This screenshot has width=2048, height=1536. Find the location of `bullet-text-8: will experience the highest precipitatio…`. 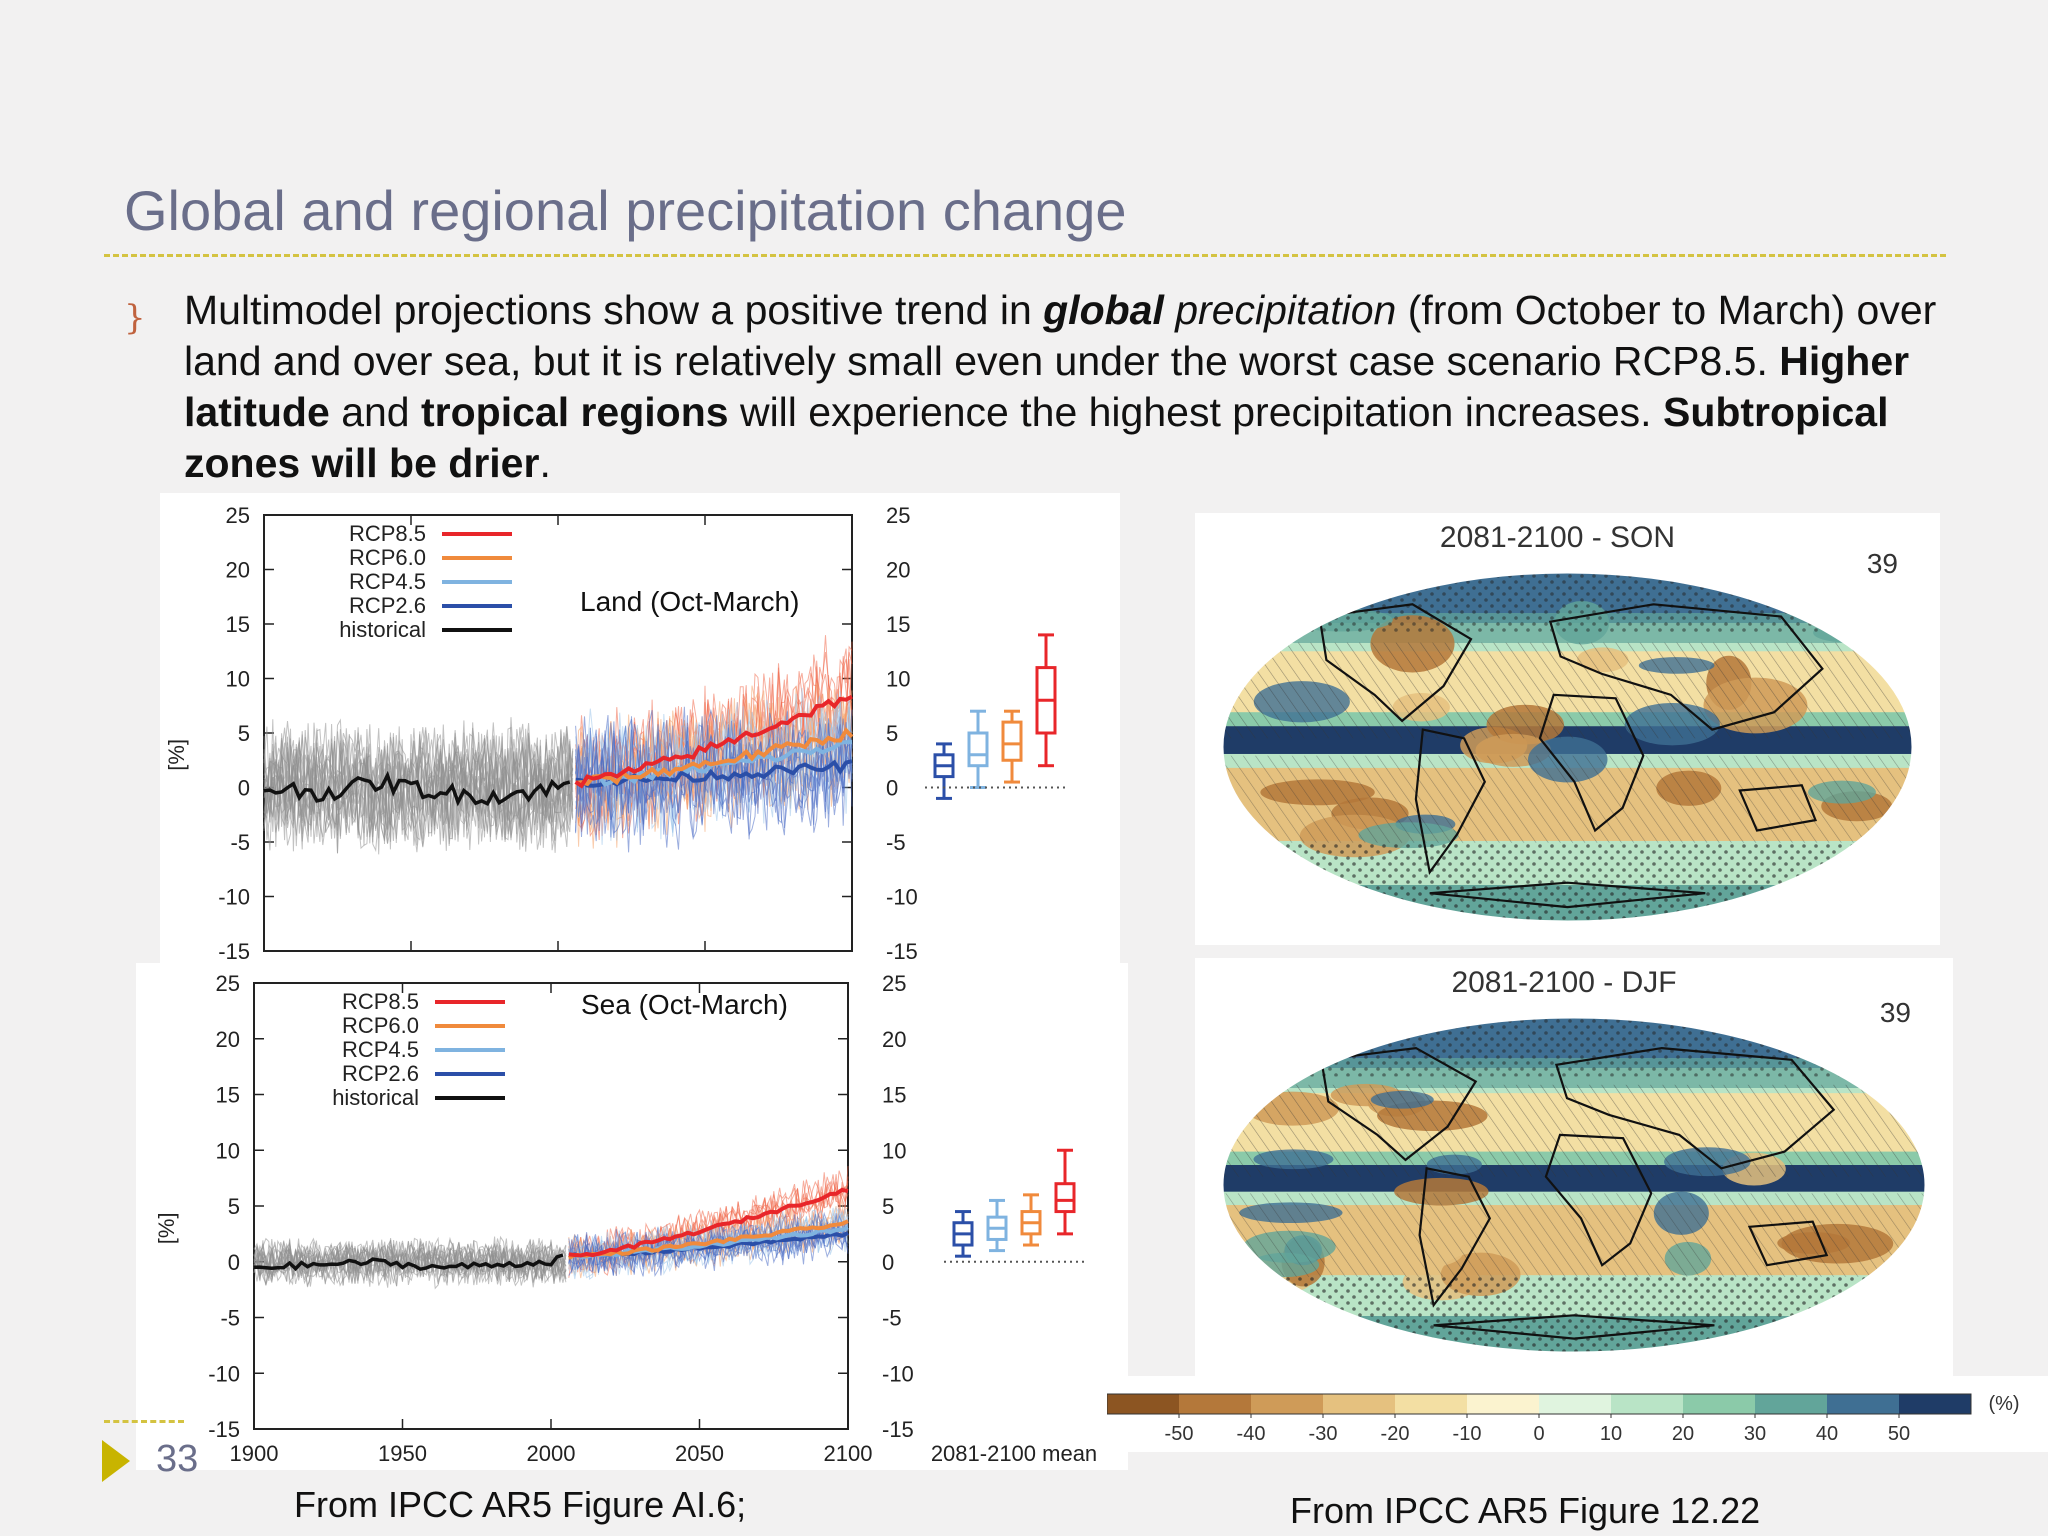

bullet-text-8: will experience the highest precipitatio… is located at coordinates (1195, 412).